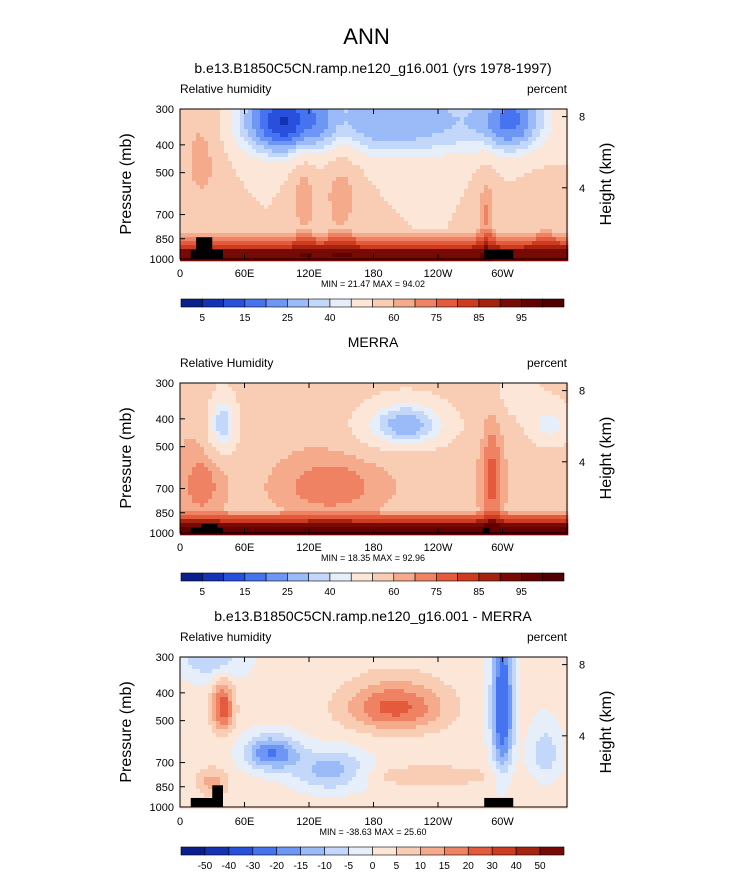  What do you see at coordinates (319, 303) in the screenshot?
I see `colorbar-box` at bounding box center [319, 303].